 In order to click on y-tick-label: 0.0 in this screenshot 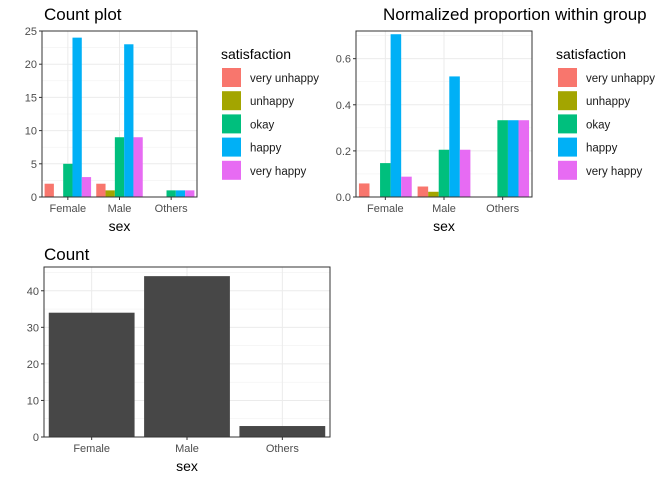, I will do `click(343, 198)`.